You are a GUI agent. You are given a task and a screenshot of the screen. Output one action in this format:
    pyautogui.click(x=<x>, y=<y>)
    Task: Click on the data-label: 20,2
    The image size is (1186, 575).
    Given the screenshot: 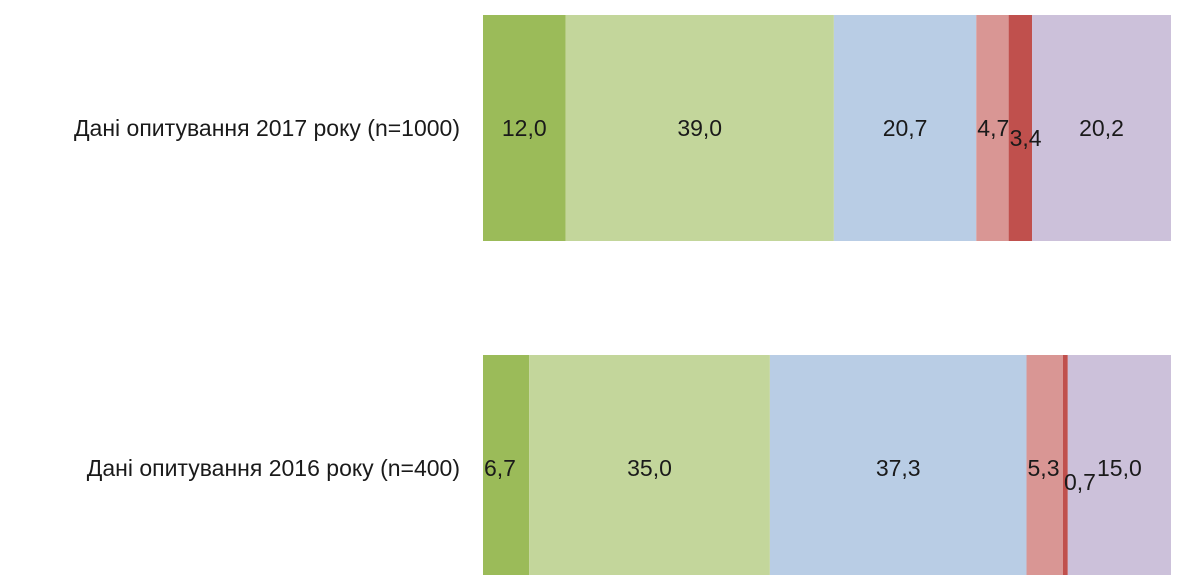 What is the action you would take?
    pyautogui.click(x=1101, y=128)
    